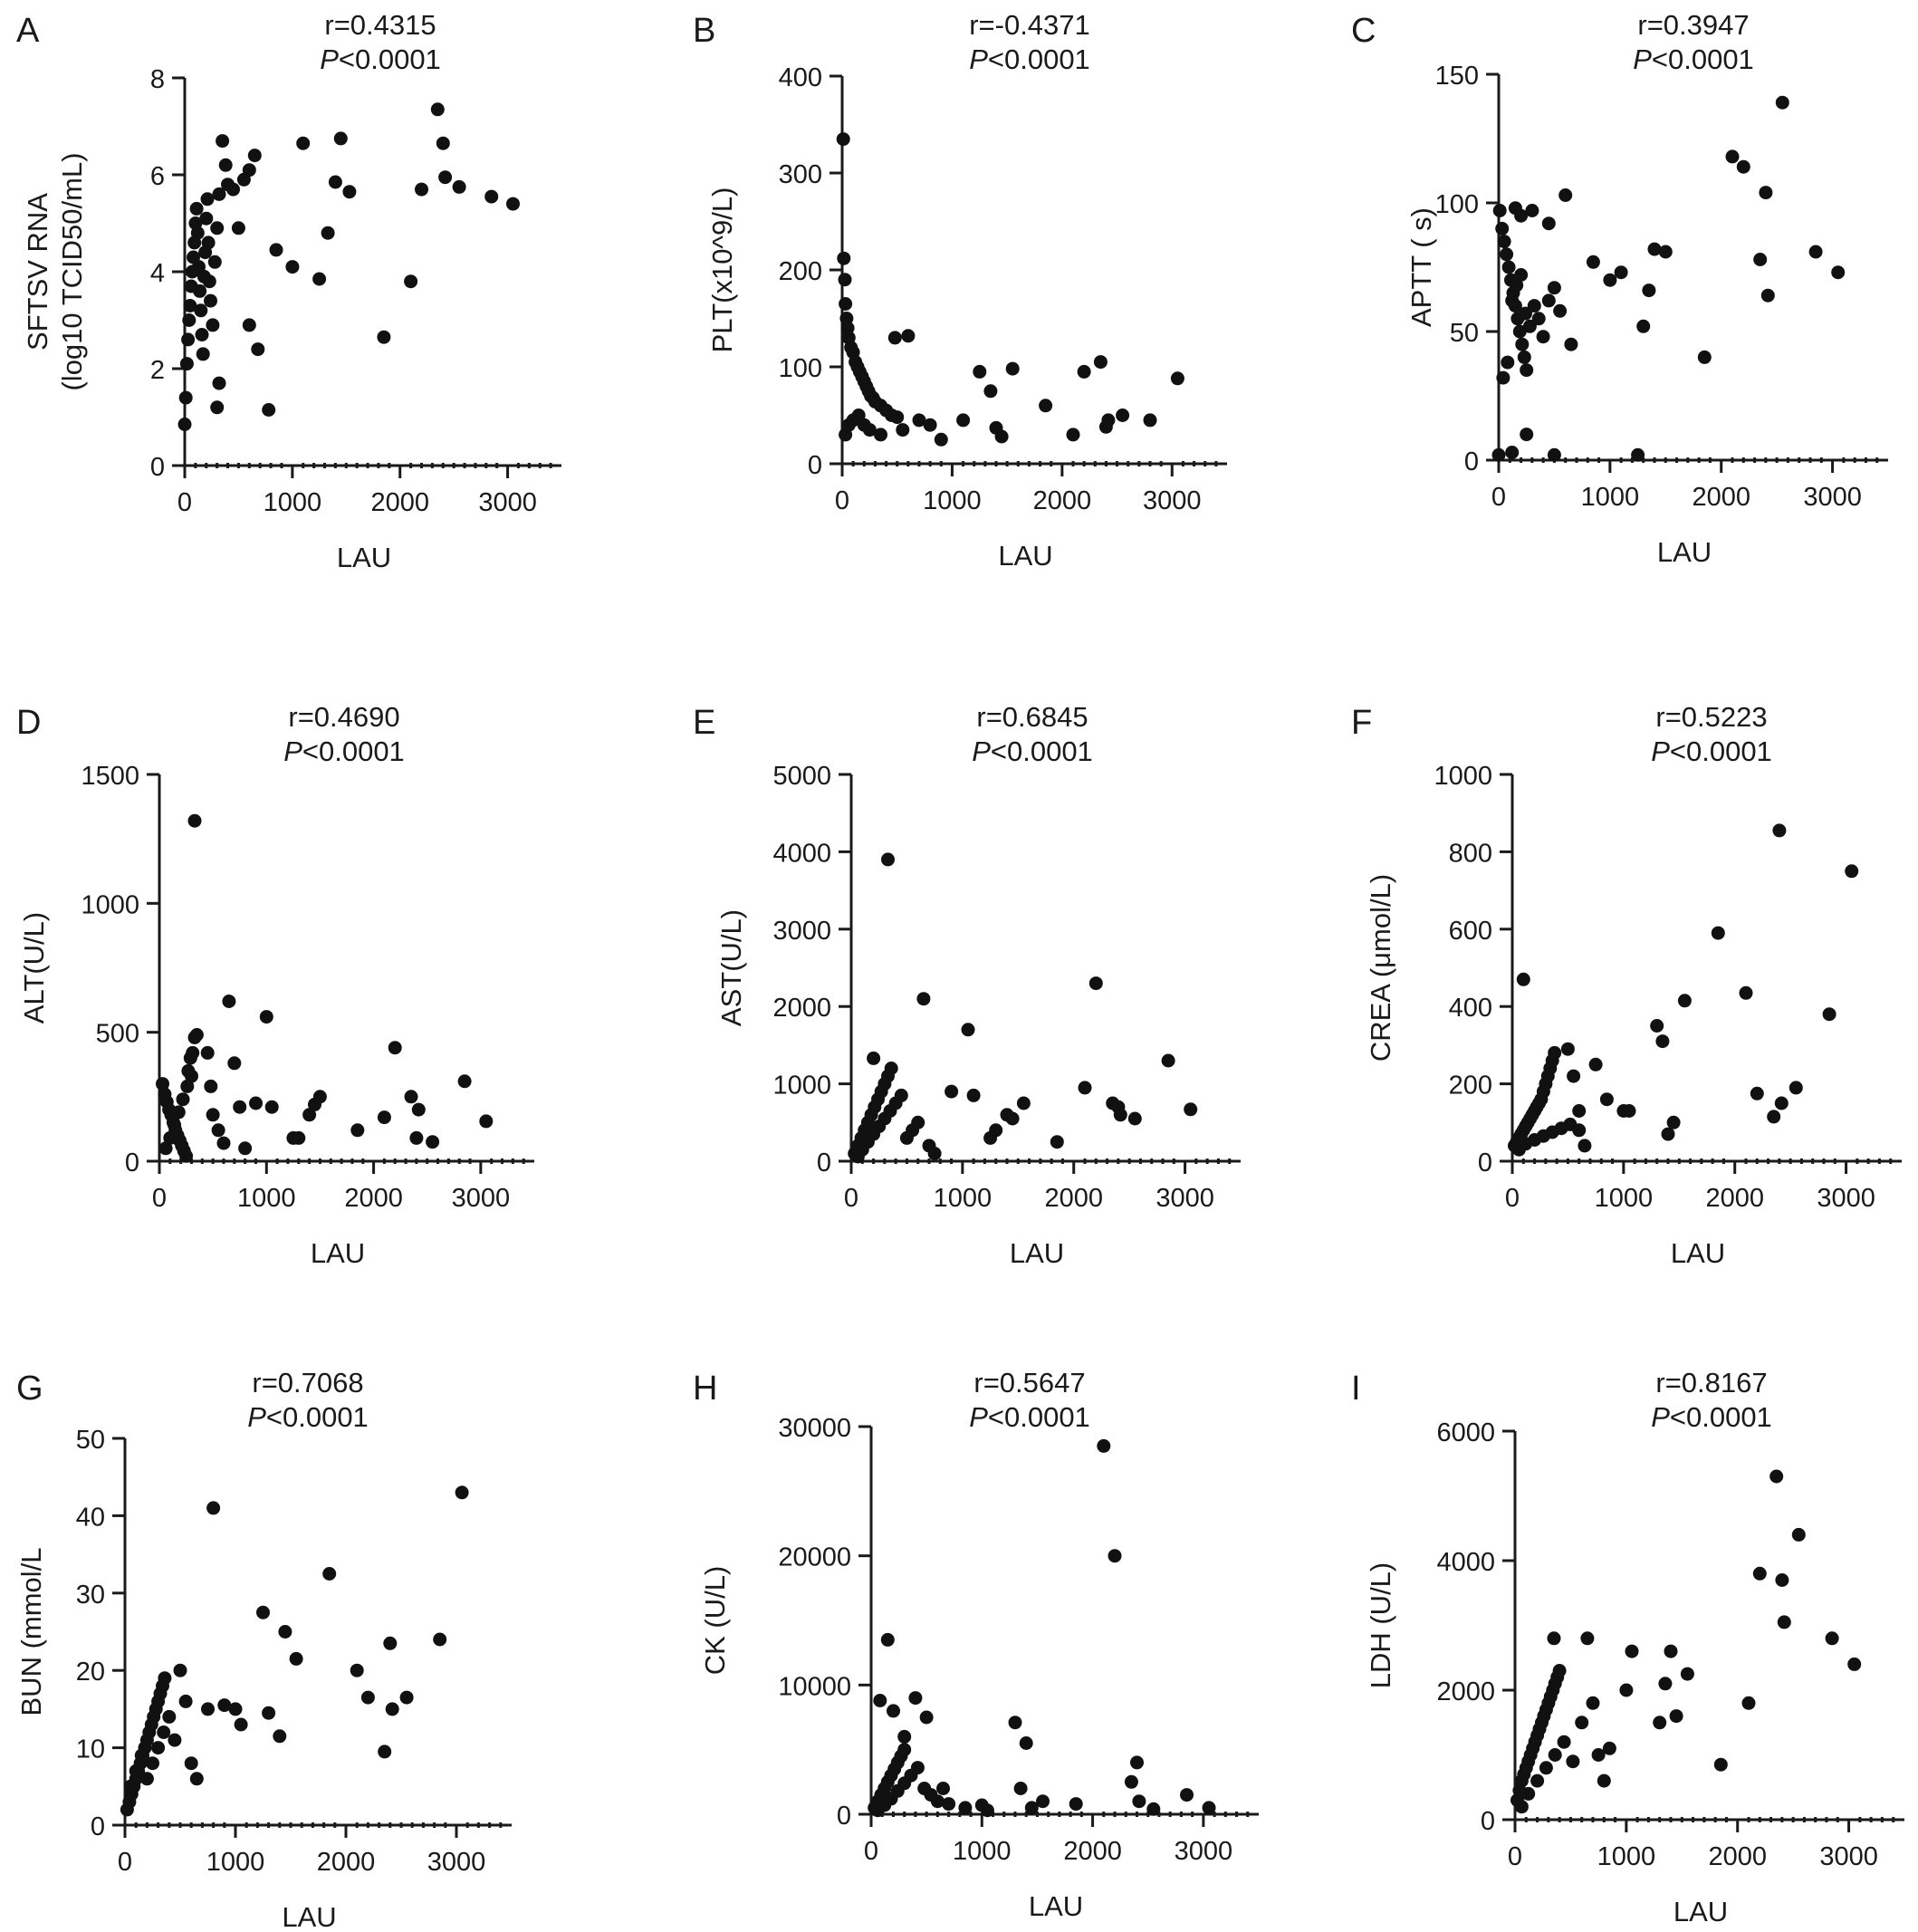 The height and width of the screenshot is (1932, 1918). I want to click on correlation-r: r=0.3947, so click(1693, 25).